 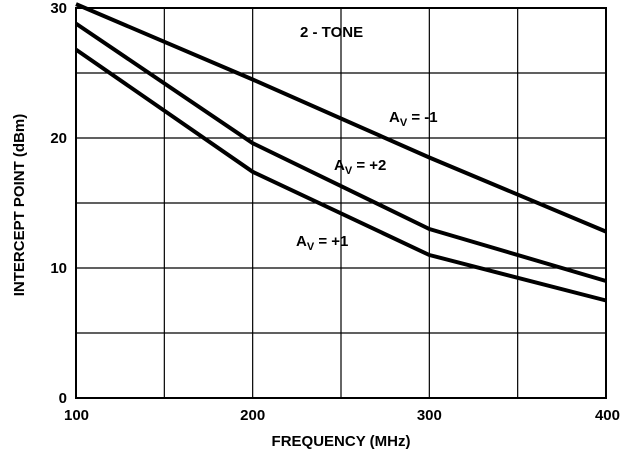 I want to click on x-tick-labels: 100 200 300 400, so click(x=342, y=415).